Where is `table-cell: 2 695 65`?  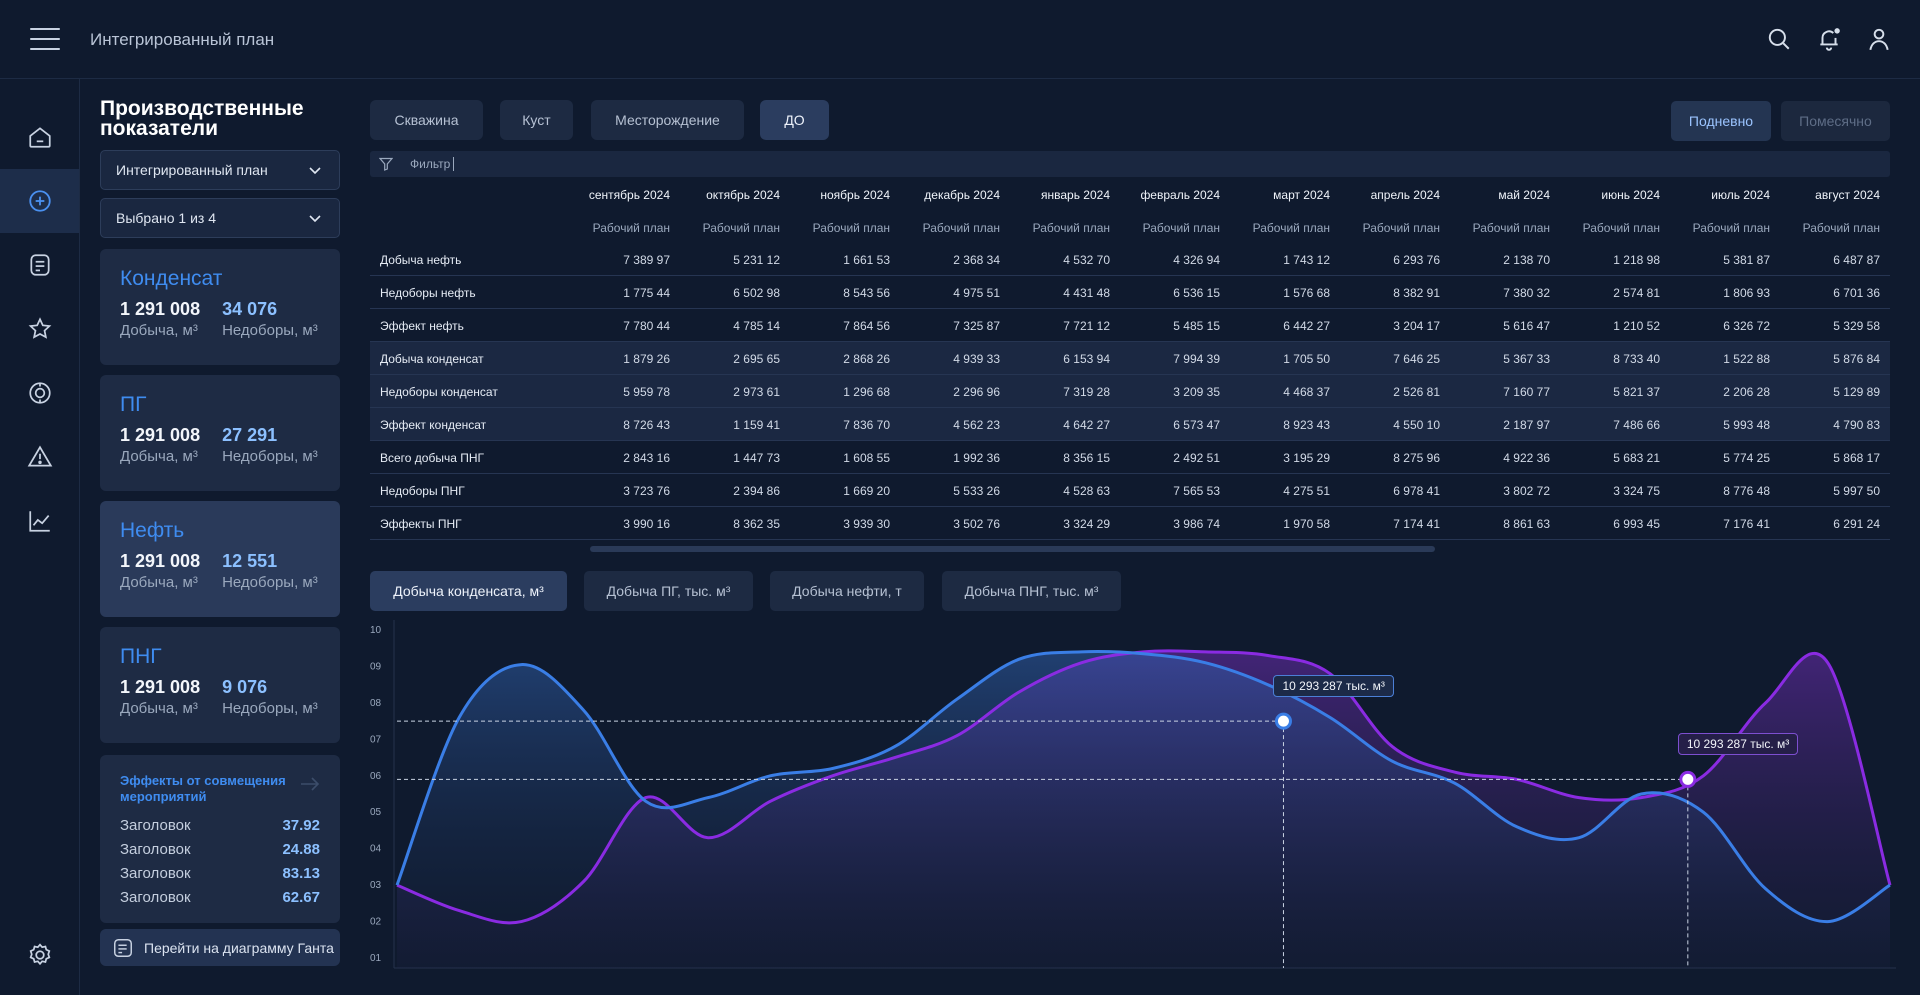
table-cell: 2 695 65 is located at coordinates (756, 359).